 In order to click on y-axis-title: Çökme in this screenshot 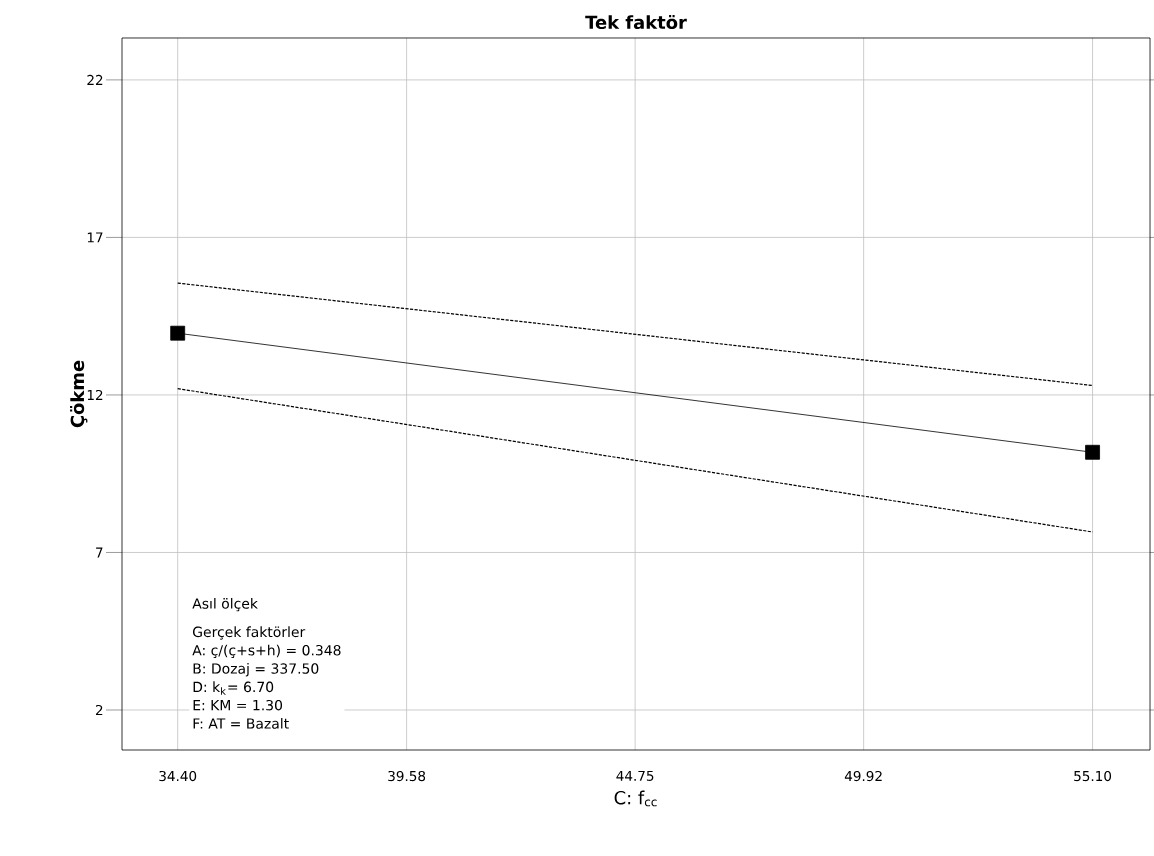, I will do `click(79, 394)`.